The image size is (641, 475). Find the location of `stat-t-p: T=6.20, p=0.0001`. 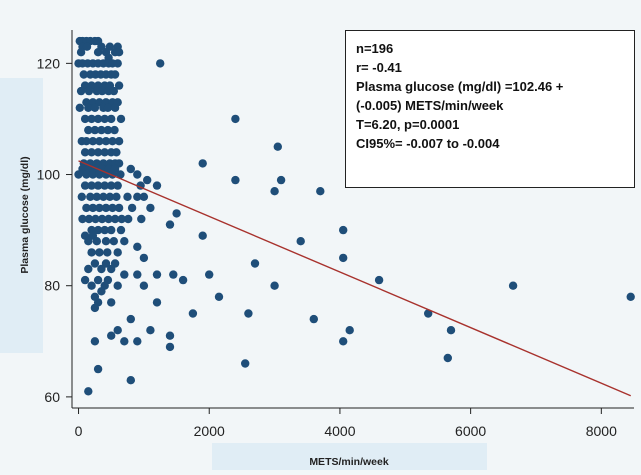

stat-t-p: T=6.20, p=0.0001 is located at coordinates (408, 124).